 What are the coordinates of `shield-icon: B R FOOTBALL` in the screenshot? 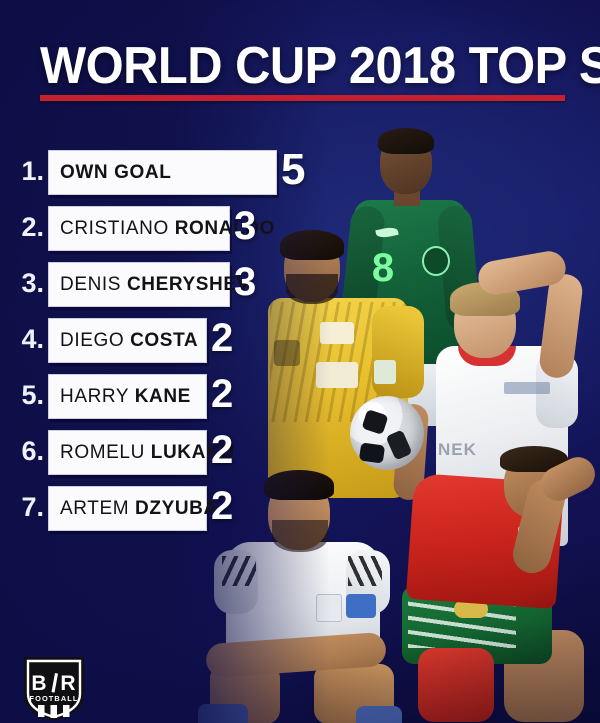 It's located at (54, 689).